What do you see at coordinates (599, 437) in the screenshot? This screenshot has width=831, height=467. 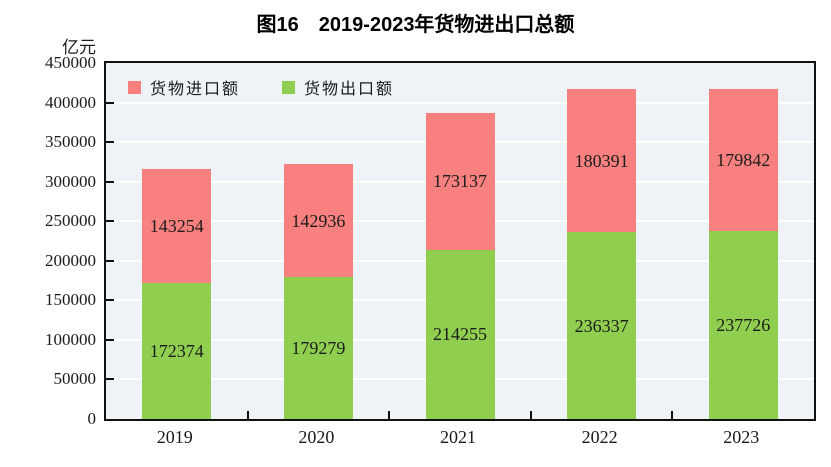 I see `x-tick-label: 2022` at bounding box center [599, 437].